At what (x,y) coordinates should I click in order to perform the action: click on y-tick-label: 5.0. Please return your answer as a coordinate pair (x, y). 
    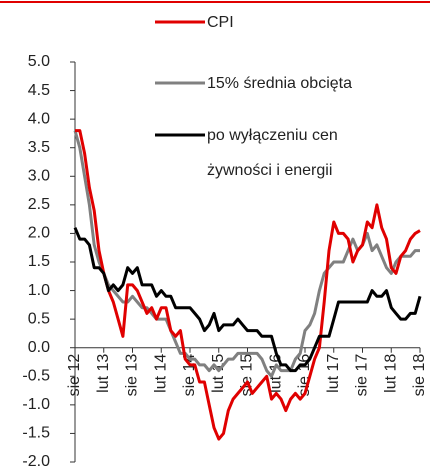
    Looking at the image, I should click on (39, 61).